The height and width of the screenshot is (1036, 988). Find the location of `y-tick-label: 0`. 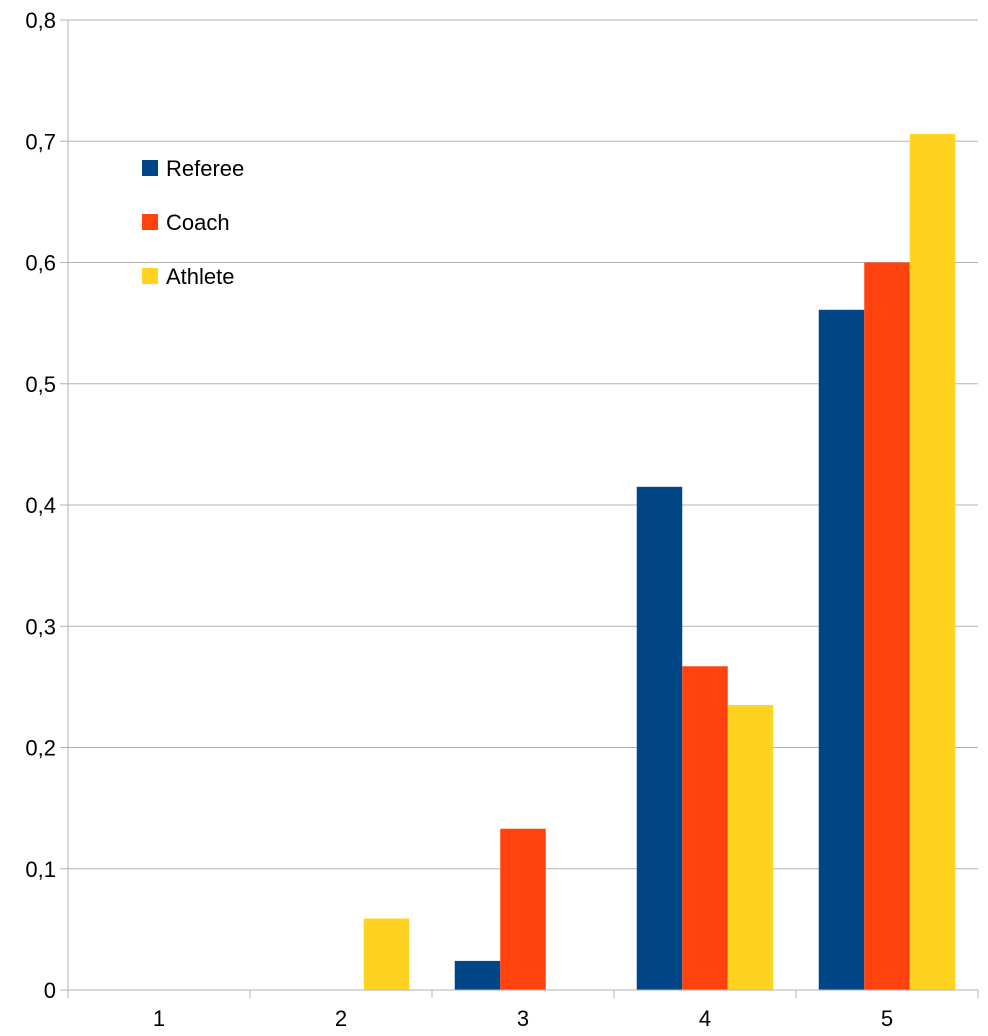

y-tick-label: 0 is located at coordinates (50, 990).